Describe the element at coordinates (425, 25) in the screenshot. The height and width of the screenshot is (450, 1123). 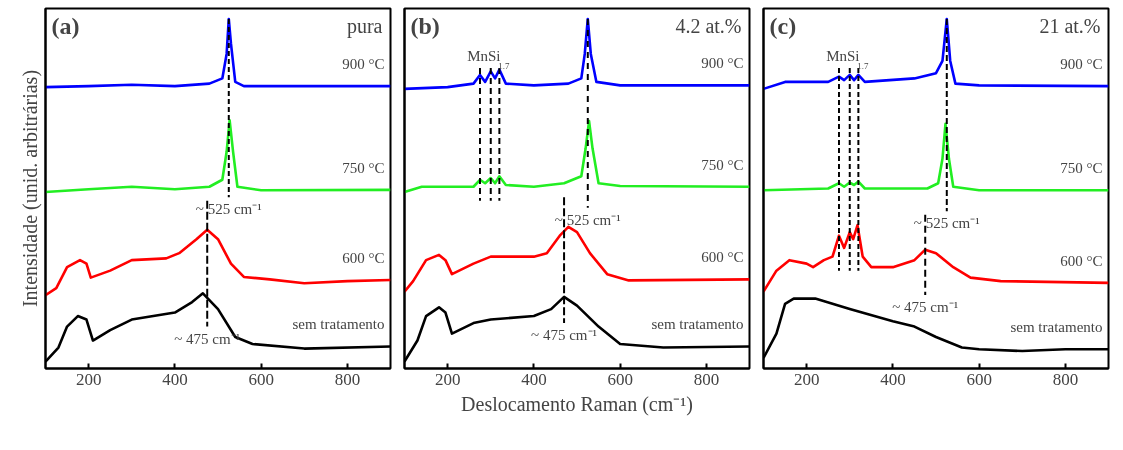
I see `annotation: (b)` at that location.